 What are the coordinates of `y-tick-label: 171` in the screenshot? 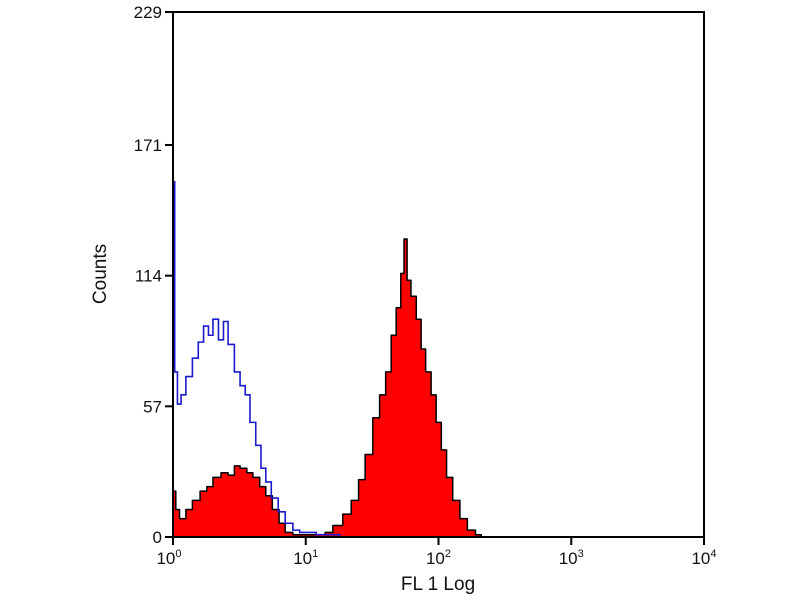 It's located at (148, 145).